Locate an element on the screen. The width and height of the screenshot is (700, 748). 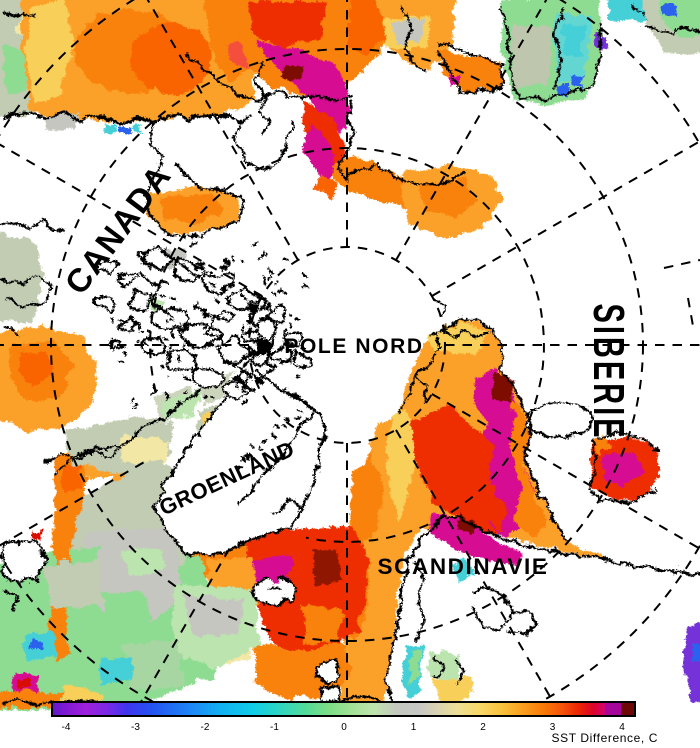
svg-text: -1 is located at coordinates (274, 727).